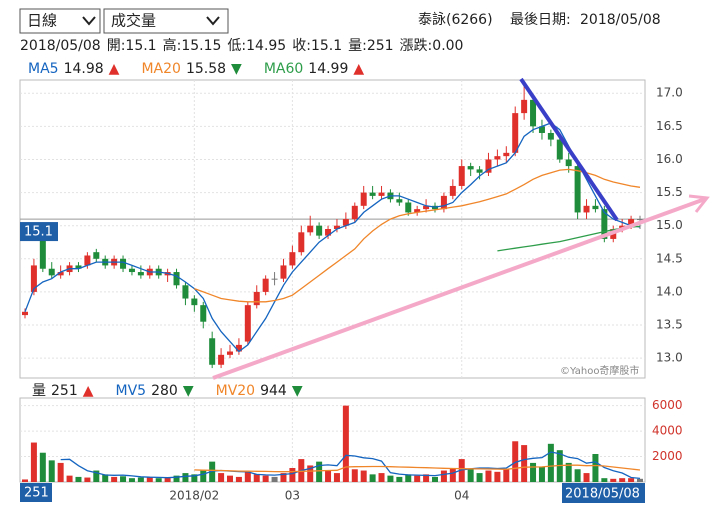 This screenshot has width=720, height=514. Describe the element at coordinates (667, 405) in the screenshot. I see `y-tick-label: 6000` at that location.